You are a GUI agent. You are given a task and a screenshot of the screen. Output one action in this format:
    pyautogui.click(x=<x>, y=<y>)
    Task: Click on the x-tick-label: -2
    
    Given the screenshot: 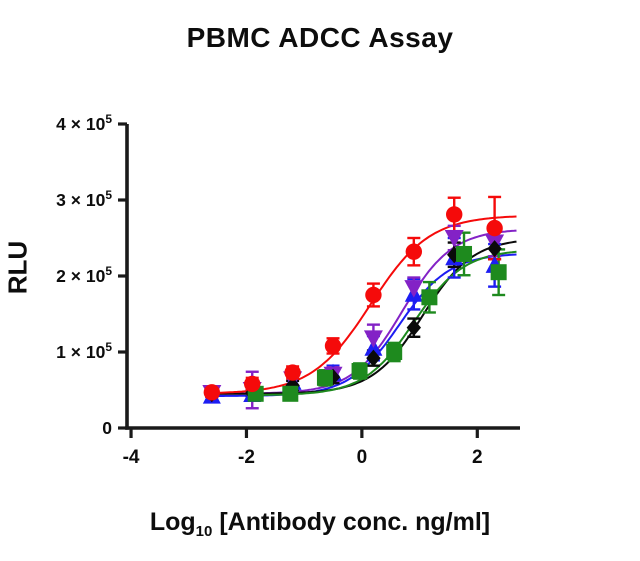 What is the action you would take?
    pyautogui.click(x=246, y=457)
    